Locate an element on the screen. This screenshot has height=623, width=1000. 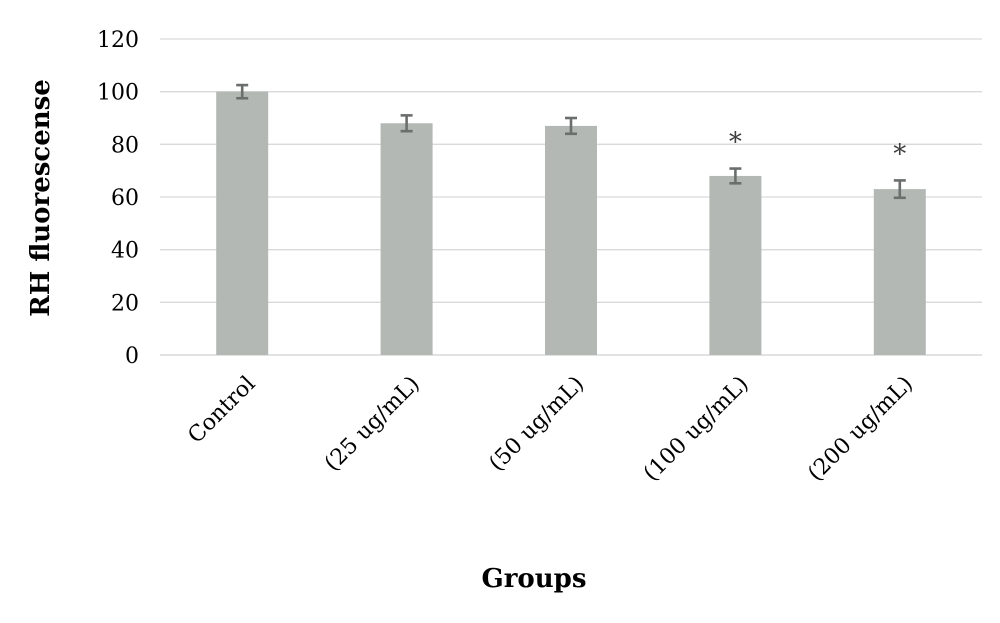
y-axis-ticks: 0 20 40 60 80 100 120 is located at coordinates (118, 198).